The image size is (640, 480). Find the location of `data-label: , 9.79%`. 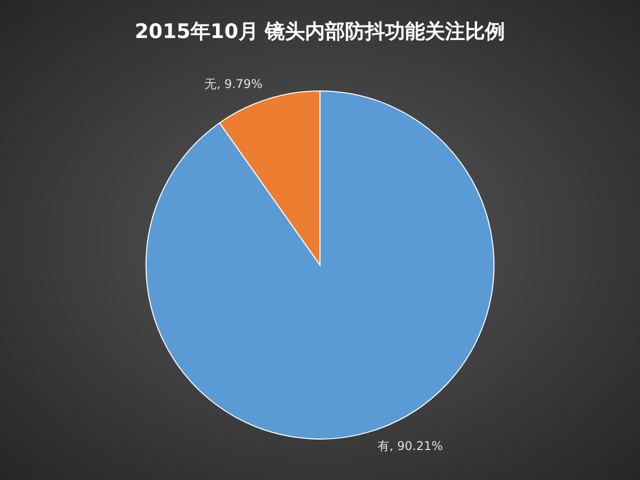

data-label: , 9.79% is located at coordinates (239, 83).